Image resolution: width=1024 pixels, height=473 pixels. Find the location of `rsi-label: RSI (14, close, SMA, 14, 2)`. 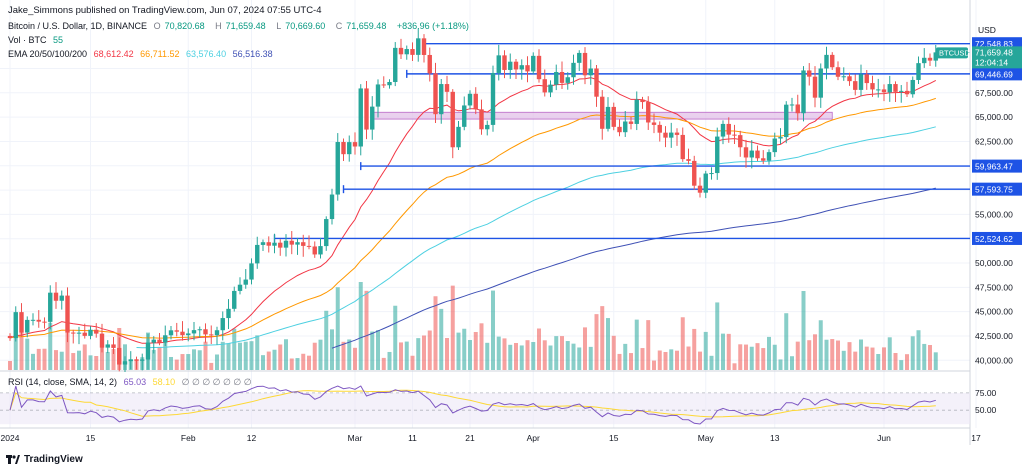

rsi-label: RSI (14, close, SMA, 14, 2) is located at coordinates (63, 382).